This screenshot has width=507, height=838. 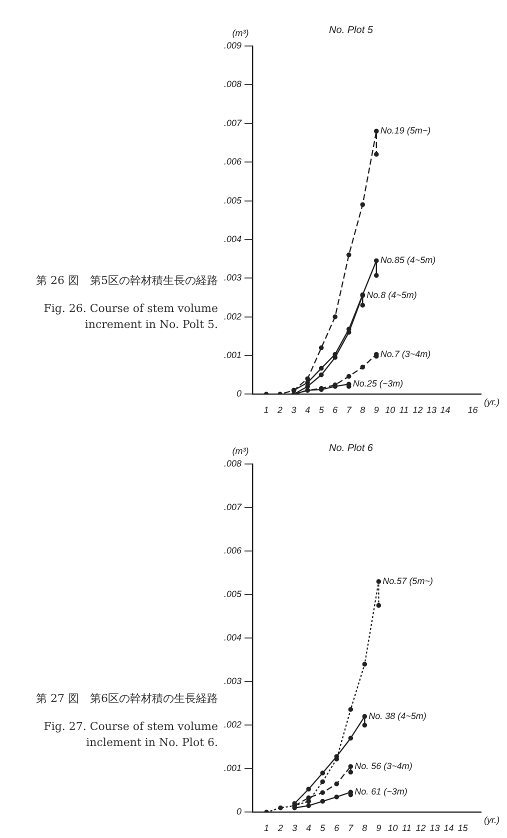 What do you see at coordinates (405, 353) in the screenshot?
I see `series-label: No.7 (3~4m)` at bounding box center [405, 353].